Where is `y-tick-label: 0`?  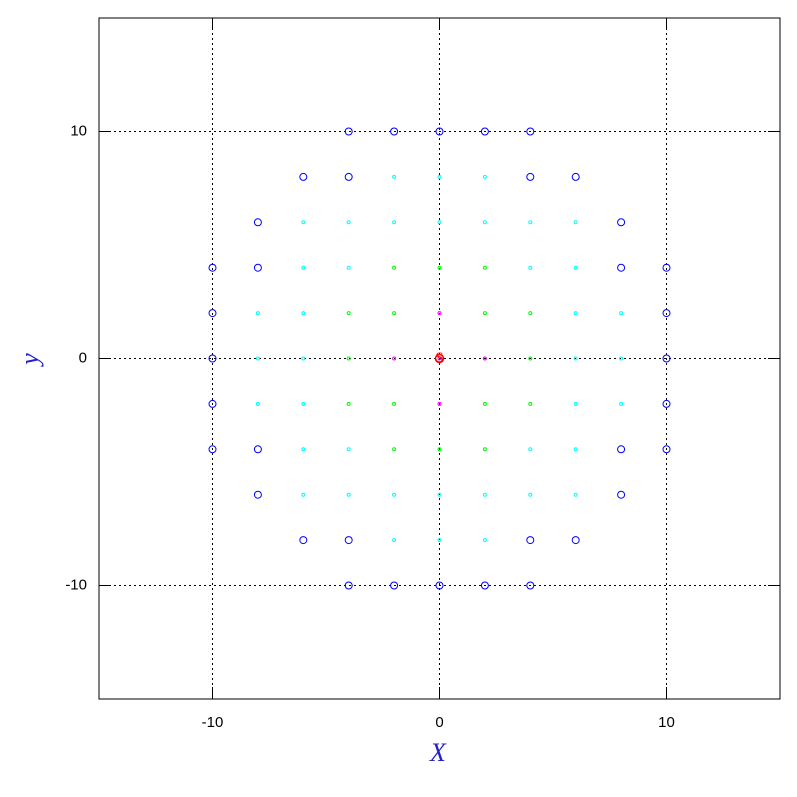
y-tick-label: 0 is located at coordinates (83, 357).